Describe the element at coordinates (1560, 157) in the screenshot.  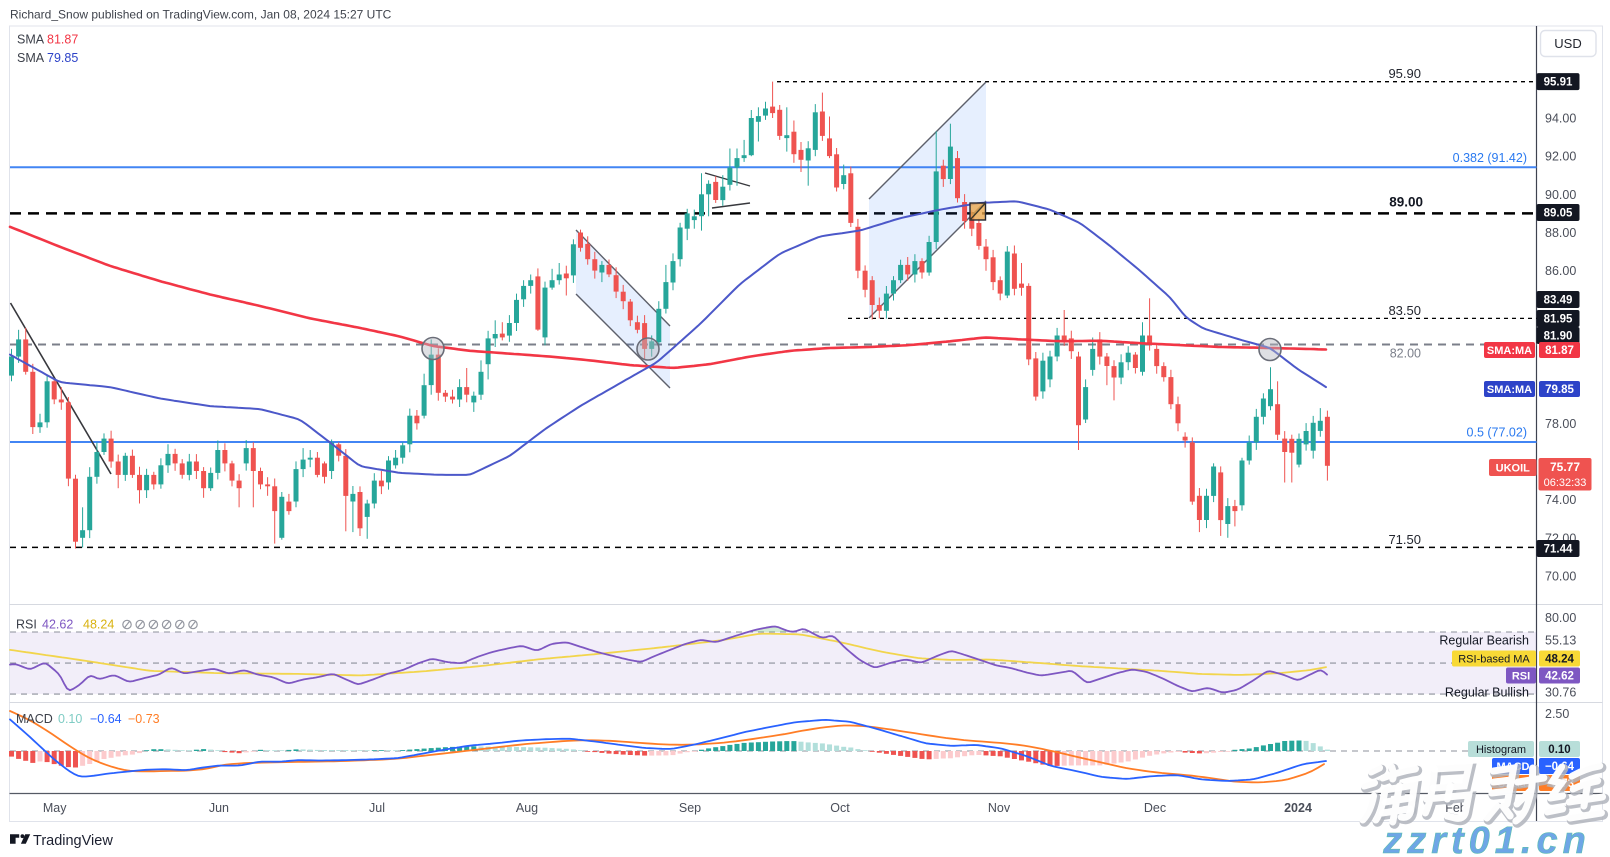
I see `svg-text: 92.00` at that location.